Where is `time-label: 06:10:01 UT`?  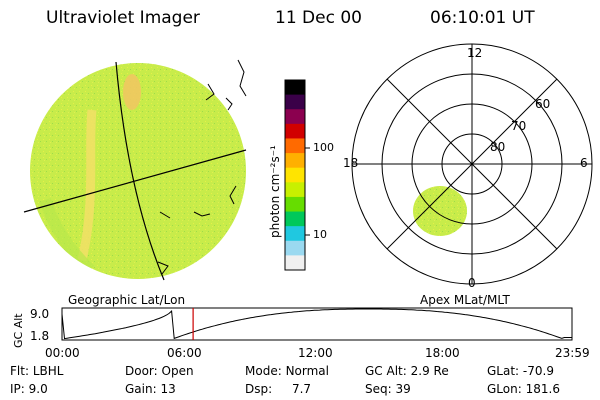 time-label: 06:10:01 UT is located at coordinates (482, 18).